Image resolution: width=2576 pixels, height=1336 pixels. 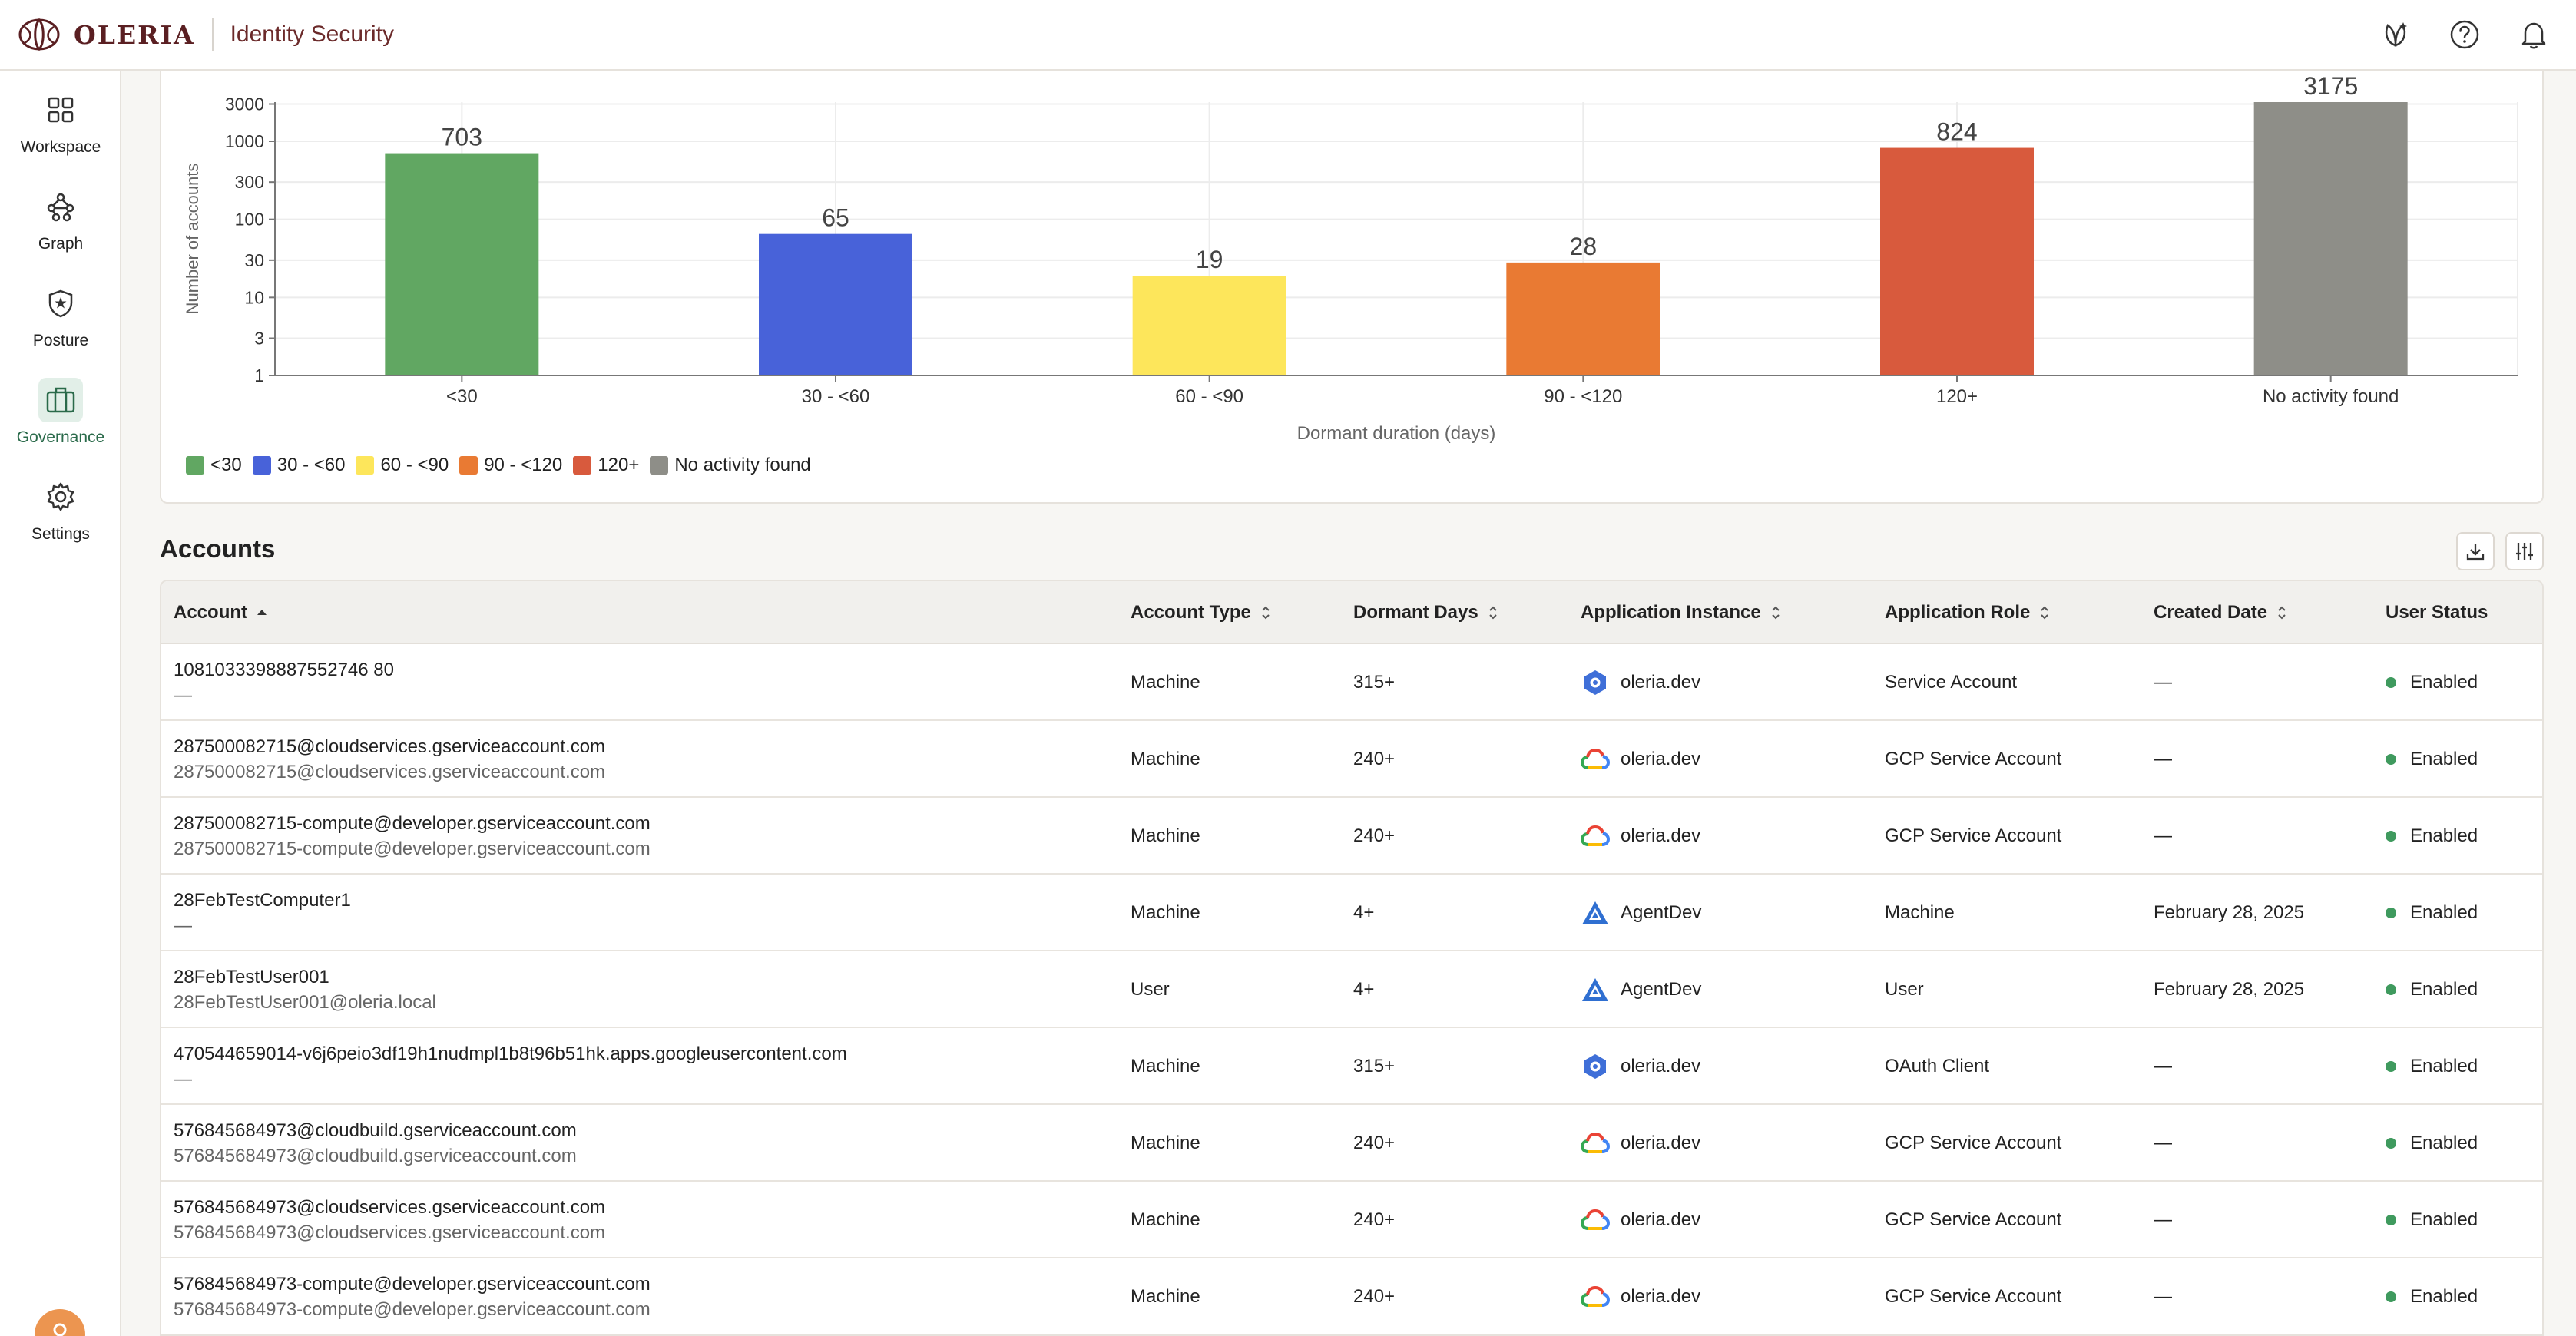 I want to click on help-icon, so click(x=2464, y=35).